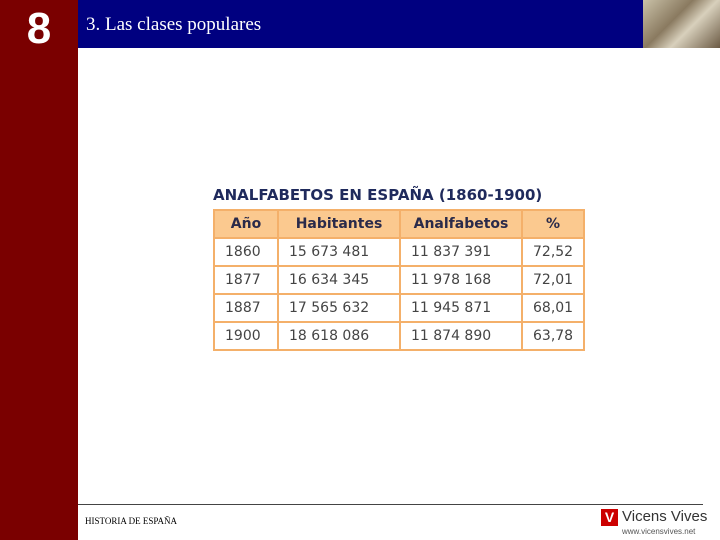  I want to click on header-cell: Año, so click(246, 224).